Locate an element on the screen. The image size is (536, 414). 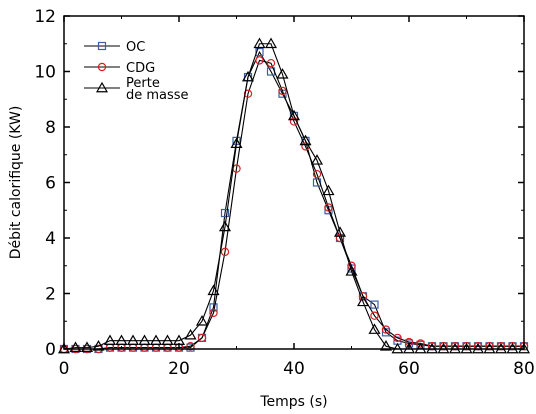
x-tick-label: 0 is located at coordinates (64, 369).